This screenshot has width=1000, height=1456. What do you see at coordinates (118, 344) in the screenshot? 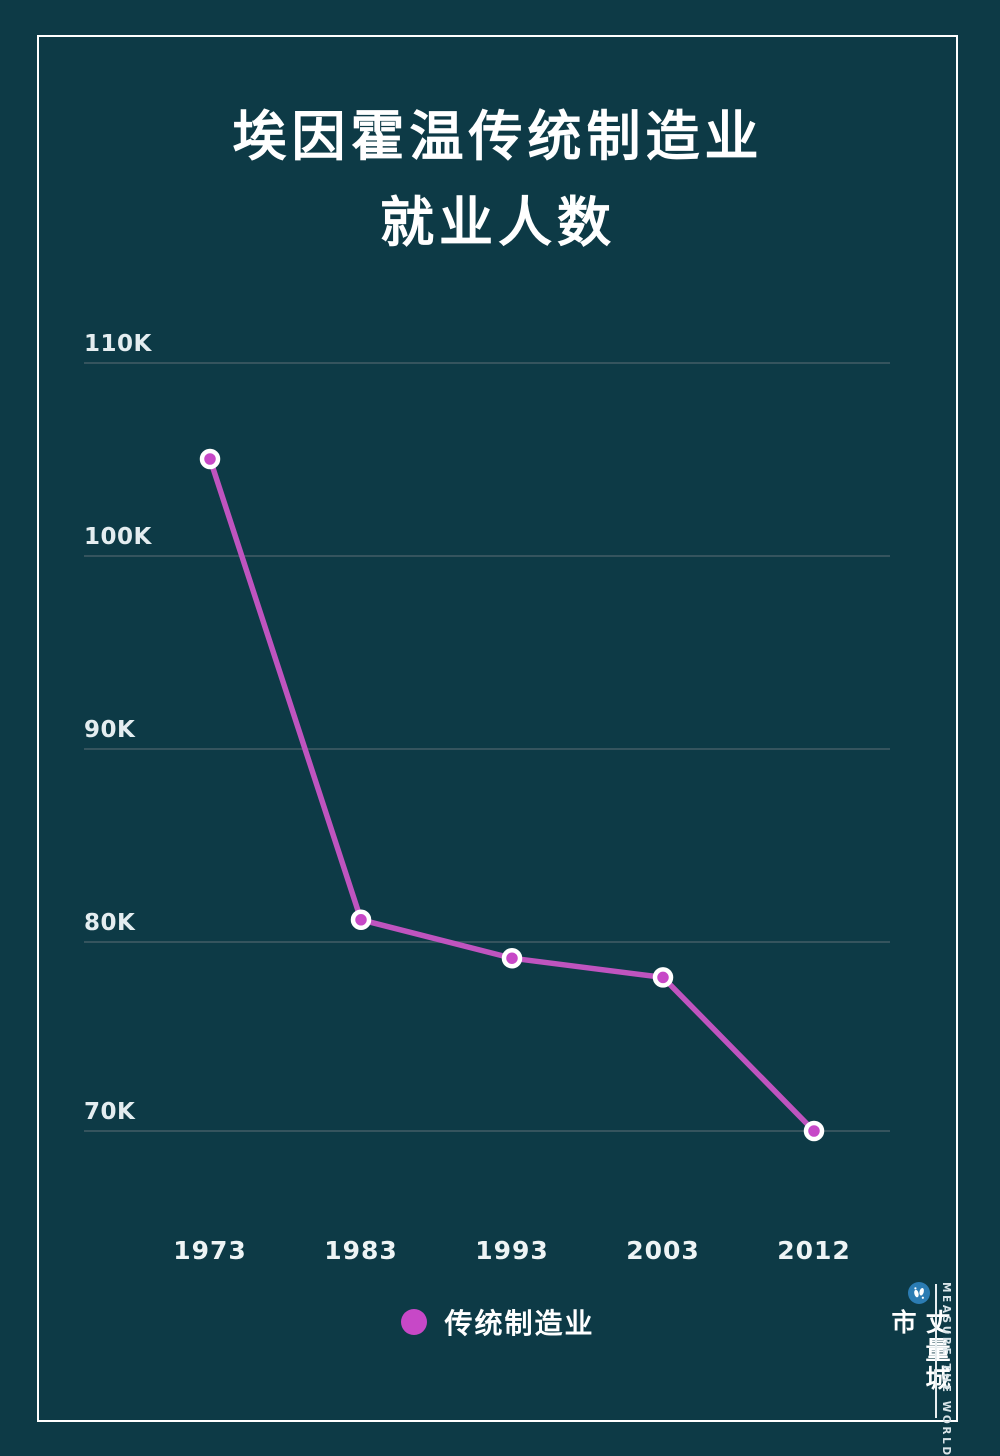
I see `y-tick-label: 110K` at bounding box center [118, 344].